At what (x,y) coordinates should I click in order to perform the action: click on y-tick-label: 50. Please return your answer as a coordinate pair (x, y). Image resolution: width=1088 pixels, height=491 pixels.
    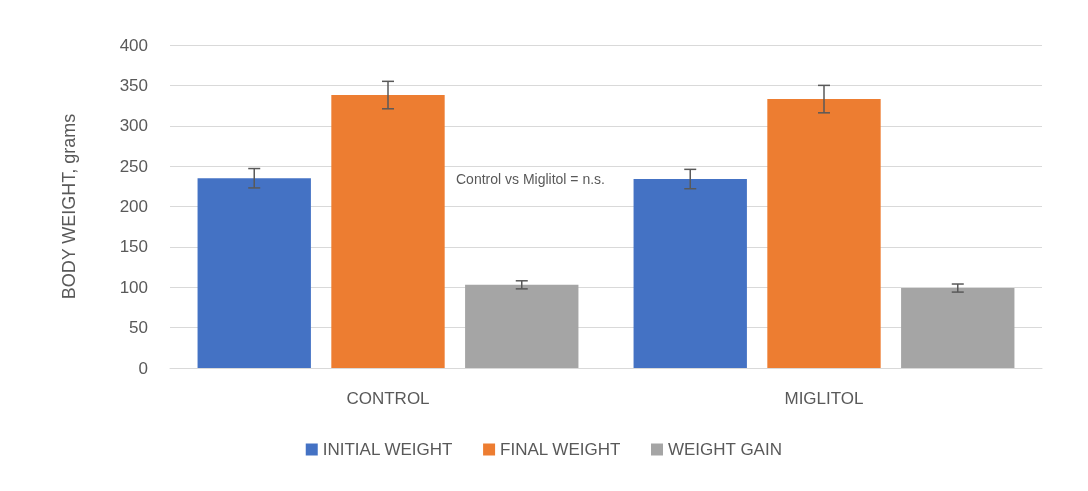
    Looking at the image, I should click on (138, 328).